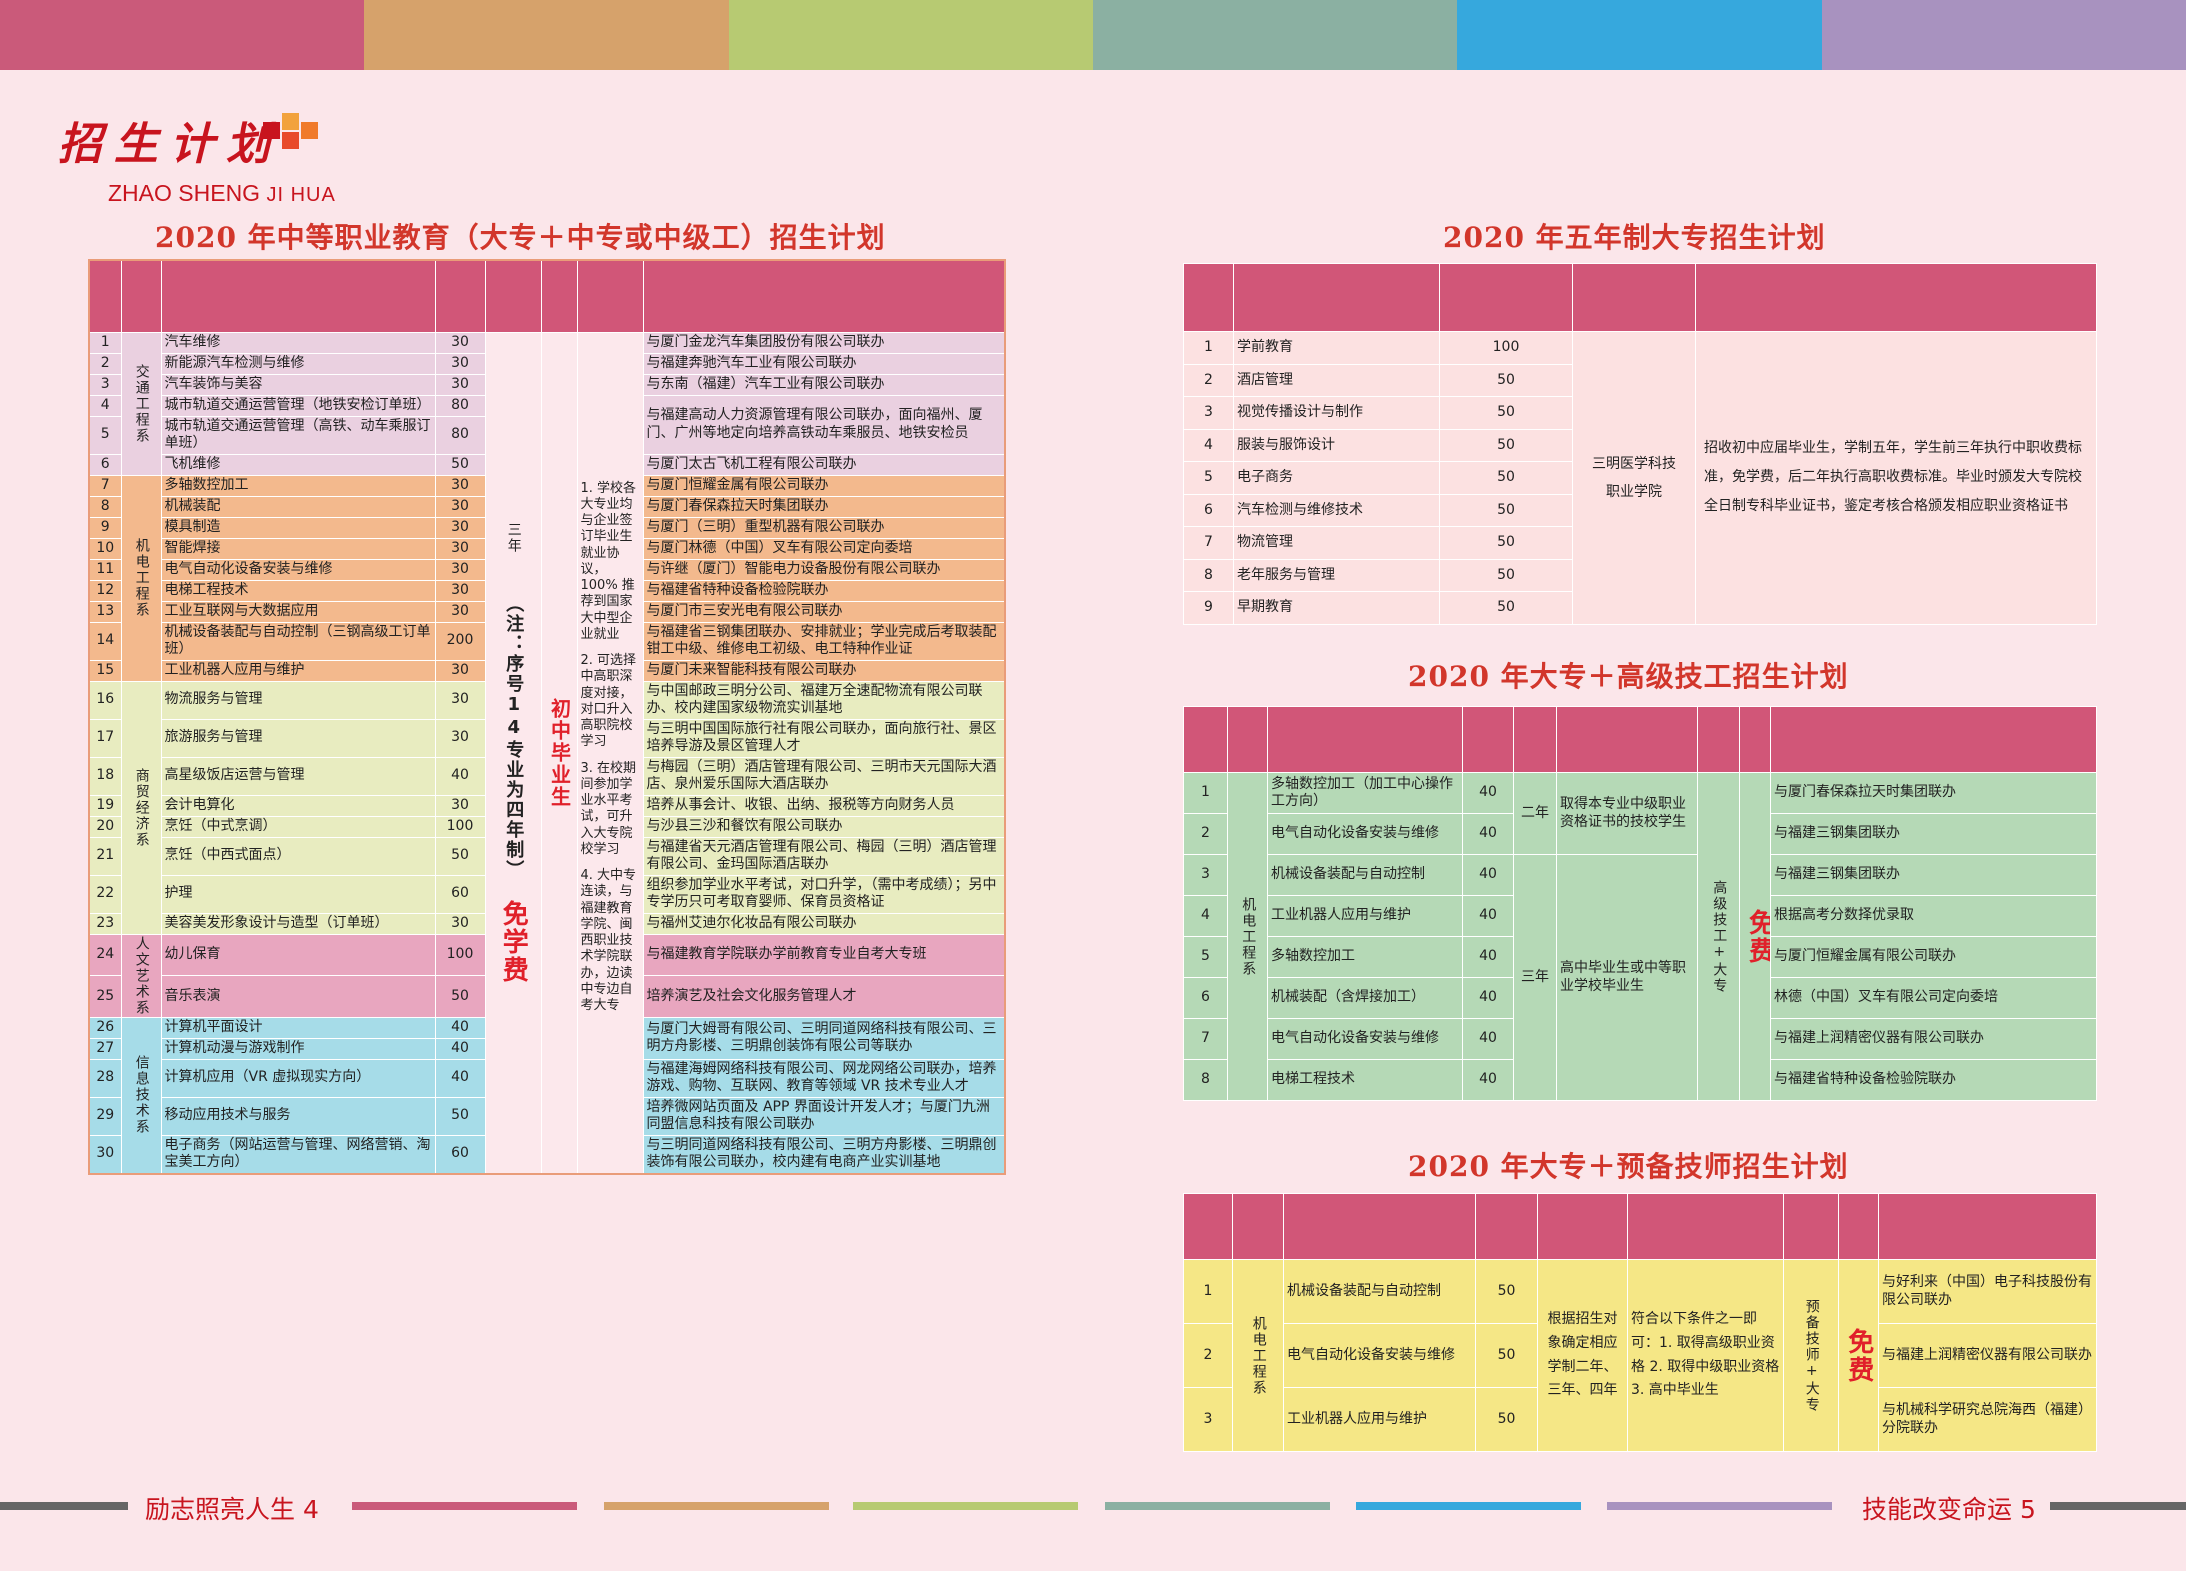 Image resolution: width=2186 pixels, height=1571 pixels. I want to click on major-name: 飞机维修, so click(298, 464).